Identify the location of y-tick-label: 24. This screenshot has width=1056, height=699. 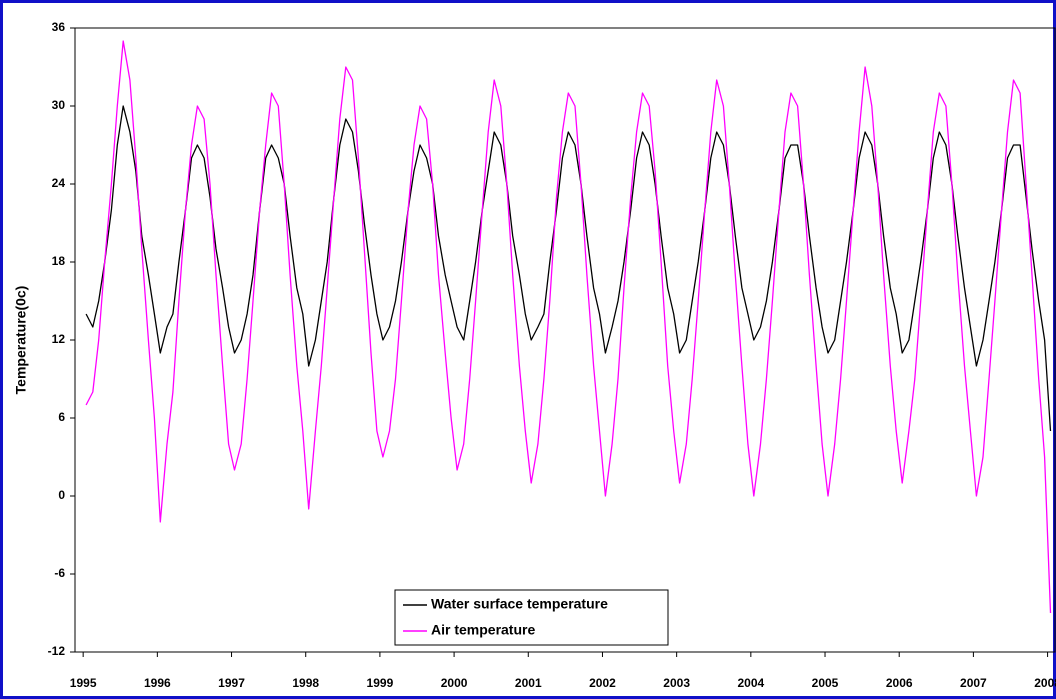
(59, 183).